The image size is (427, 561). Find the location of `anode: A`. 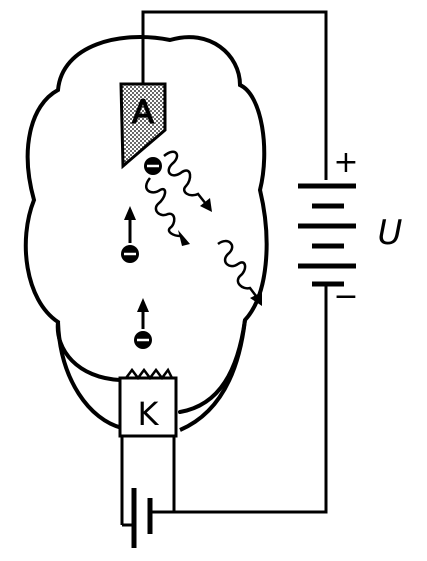

anode: A is located at coordinates (143, 126).